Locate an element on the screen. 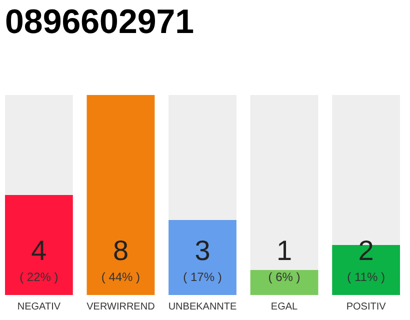  bar is located at coordinates (284, 282).